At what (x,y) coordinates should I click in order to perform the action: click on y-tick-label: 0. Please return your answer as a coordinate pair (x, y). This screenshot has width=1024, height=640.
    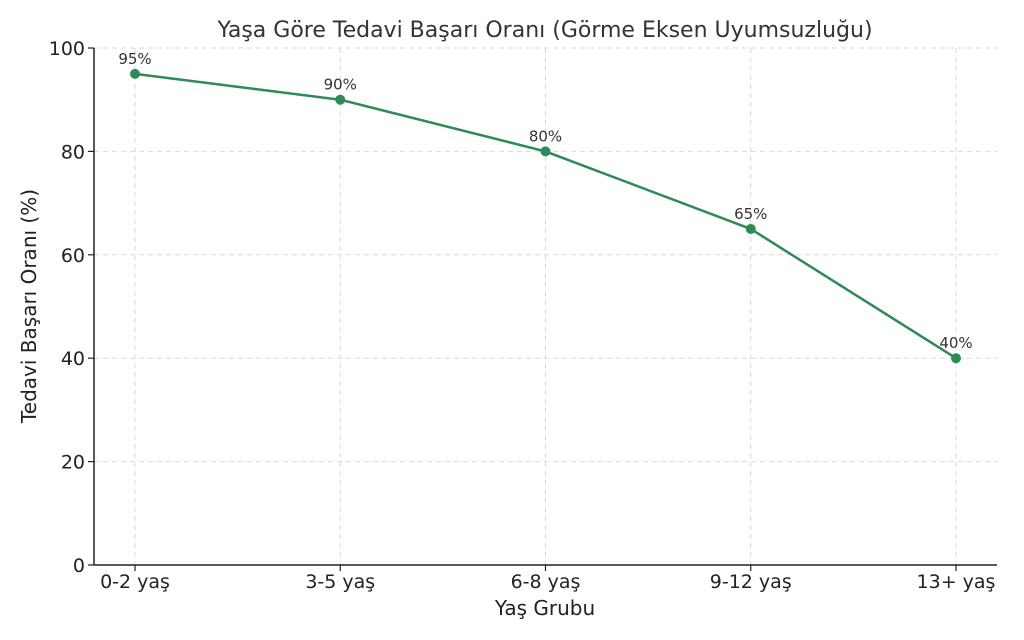
    Looking at the image, I should click on (79, 566).